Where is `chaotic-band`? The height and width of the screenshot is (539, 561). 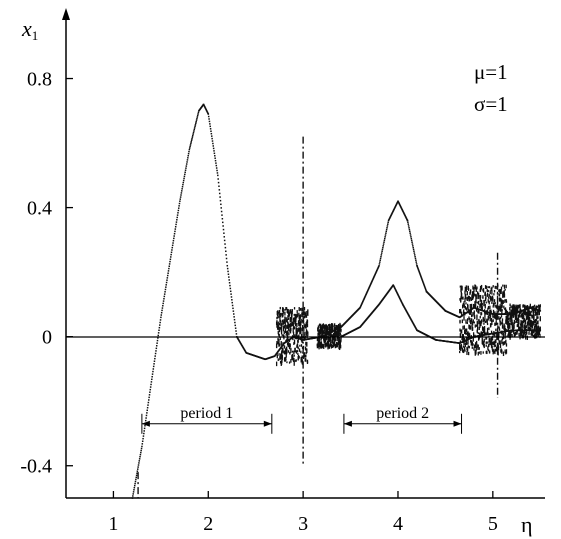
chaotic-band is located at coordinates (483, 320).